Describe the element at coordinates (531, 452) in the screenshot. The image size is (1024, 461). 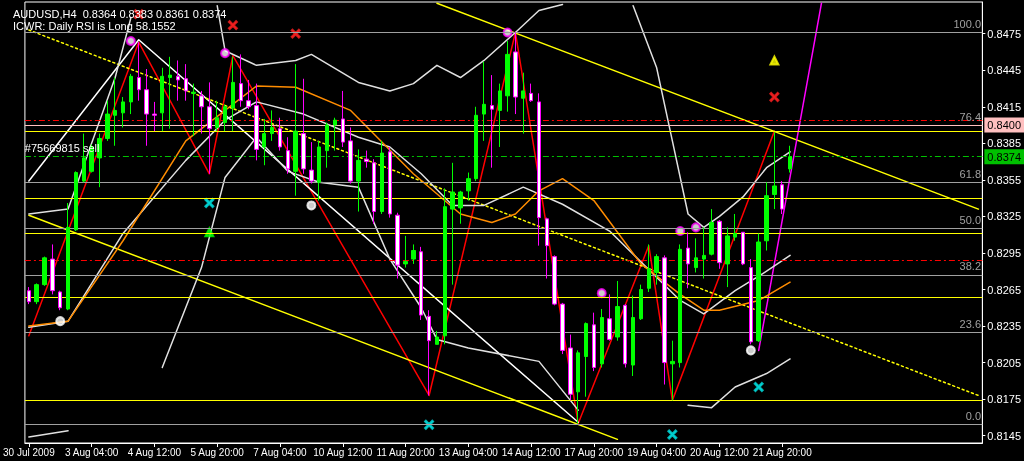
I see `x-tick-label: 14 Aug 12:00` at that location.